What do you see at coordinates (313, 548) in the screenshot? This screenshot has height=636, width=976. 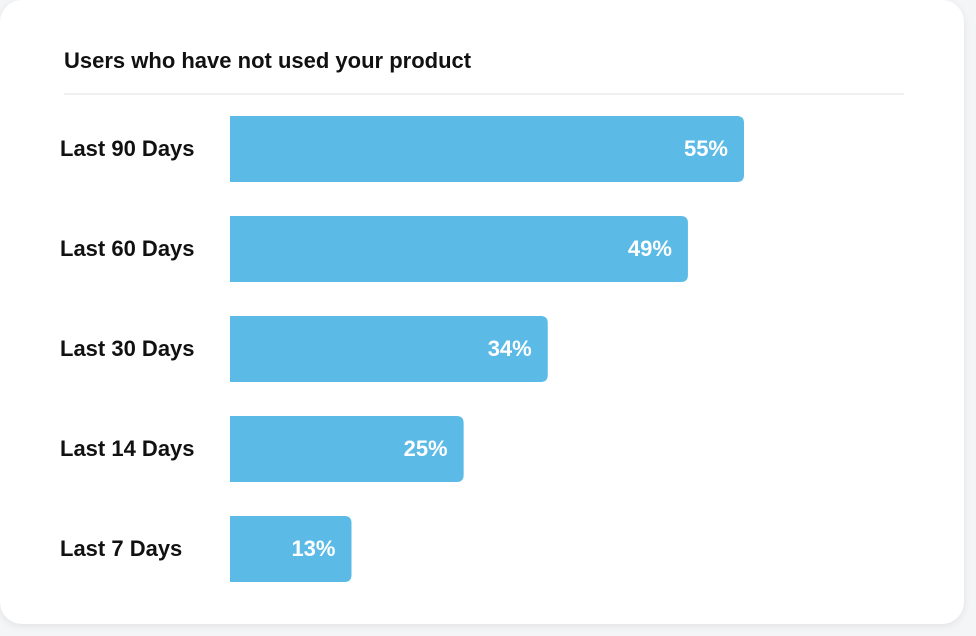 I see `value-label: 13%` at bounding box center [313, 548].